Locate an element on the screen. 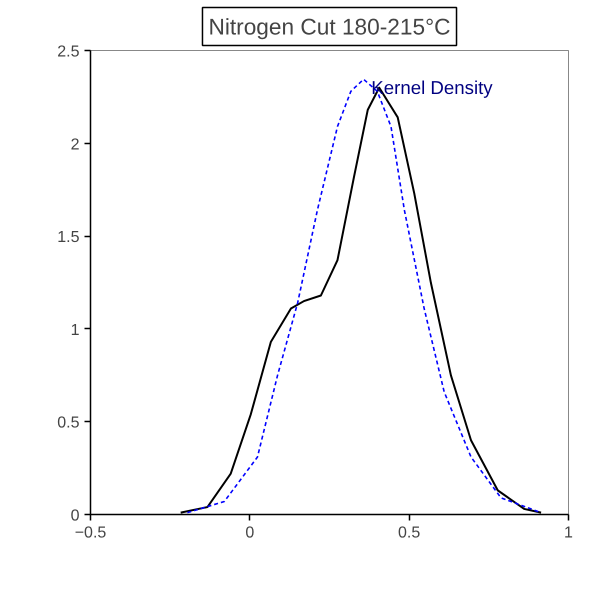 This screenshot has height=592, width=595. y-tick-label: 0 is located at coordinates (75, 516).